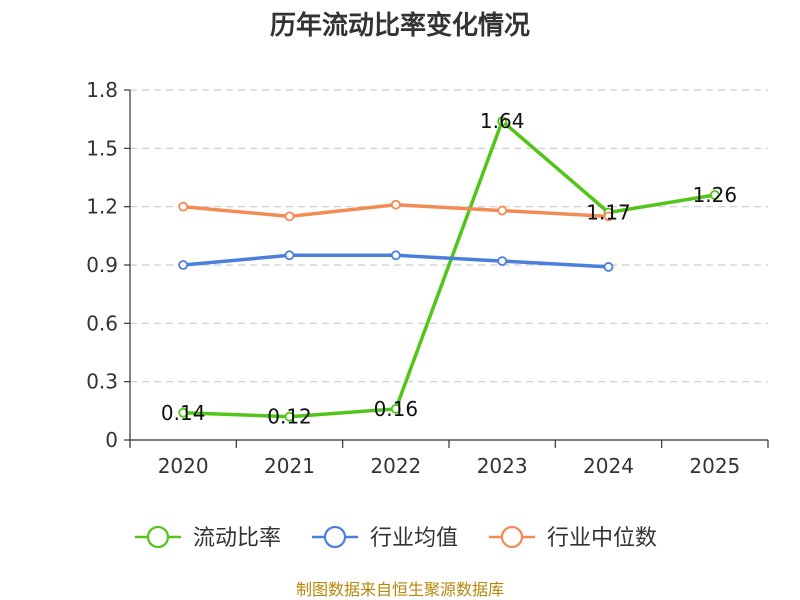 The width and height of the screenshot is (800, 600). I want to click on x-tick-label-2025: 2025, so click(714, 466).